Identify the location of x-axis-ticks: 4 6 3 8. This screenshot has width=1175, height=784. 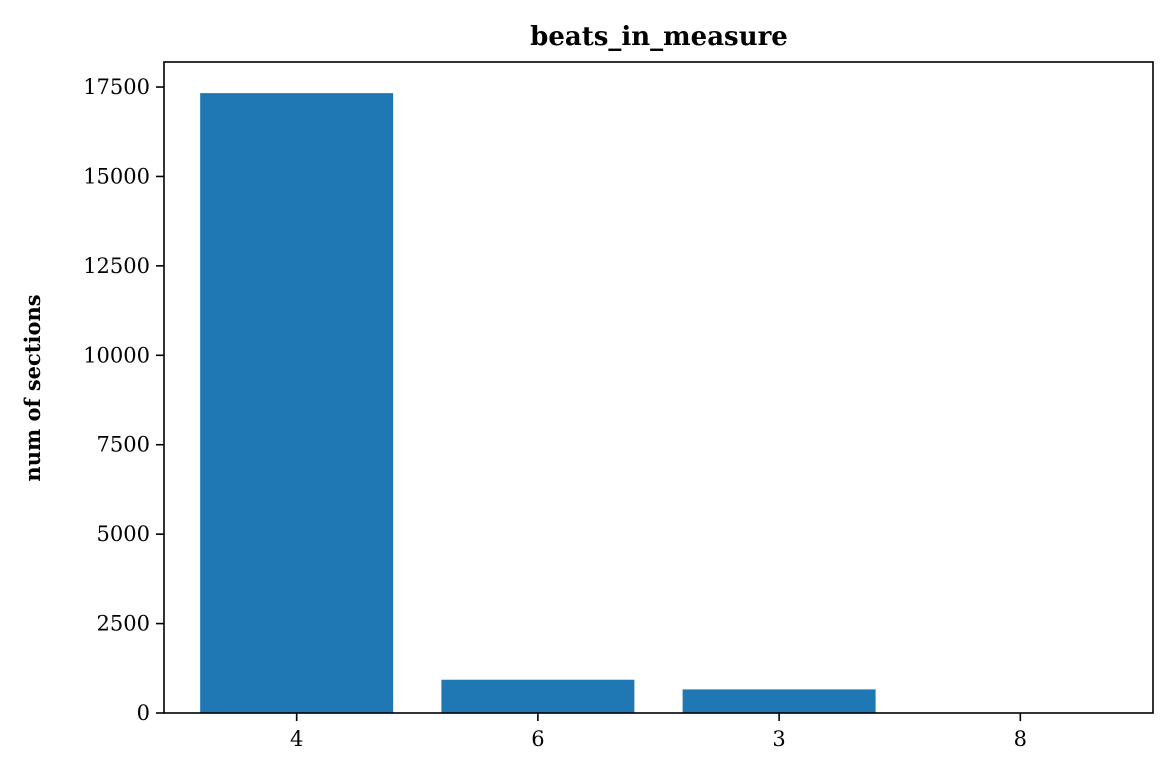
(658, 732).